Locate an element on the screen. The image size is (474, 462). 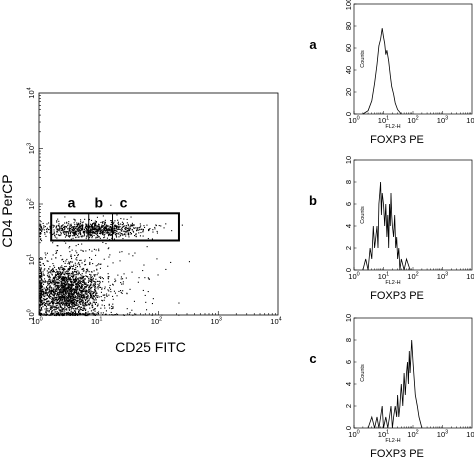
y-tick-label: 4 is located at coordinates (348, 226).